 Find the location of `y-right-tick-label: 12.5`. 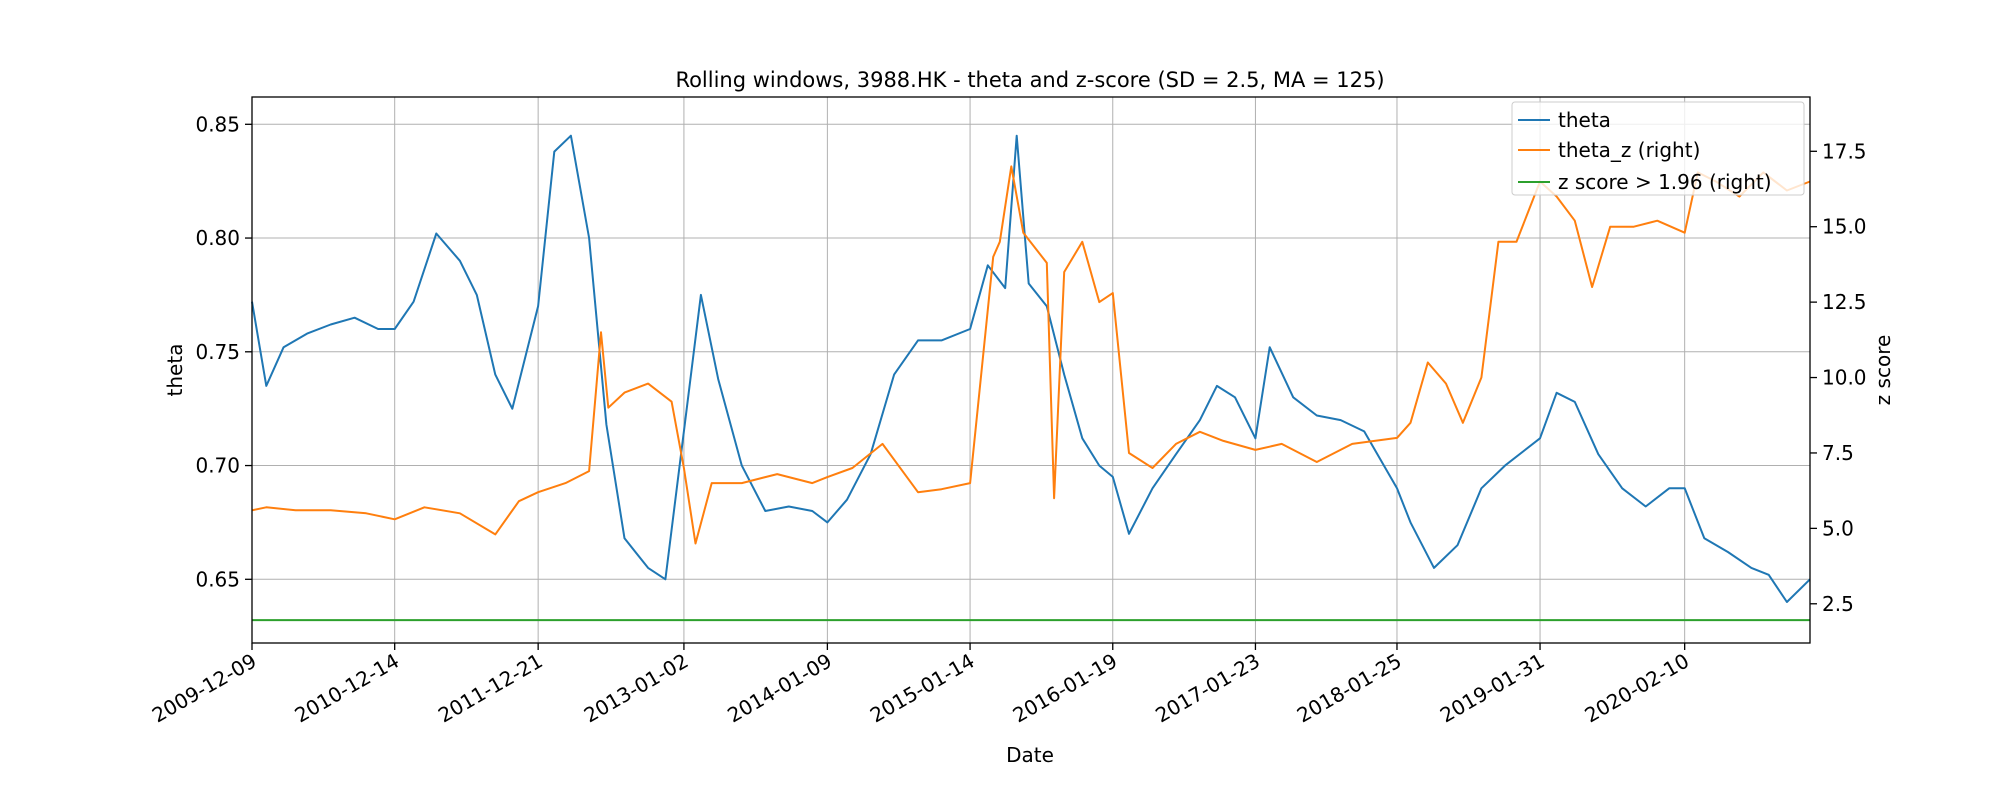

y-right-tick-label: 12.5 is located at coordinates (1844, 302).